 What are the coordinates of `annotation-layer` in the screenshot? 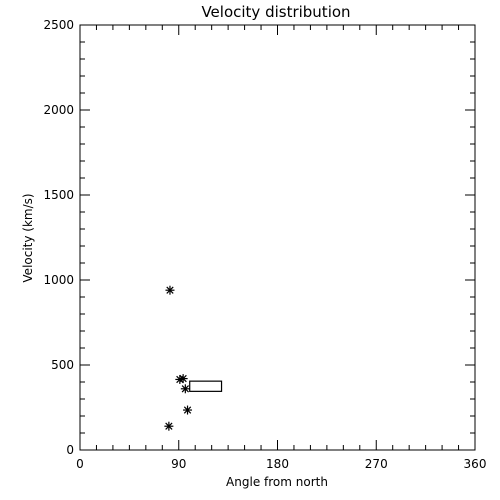 It's located at (206, 386).